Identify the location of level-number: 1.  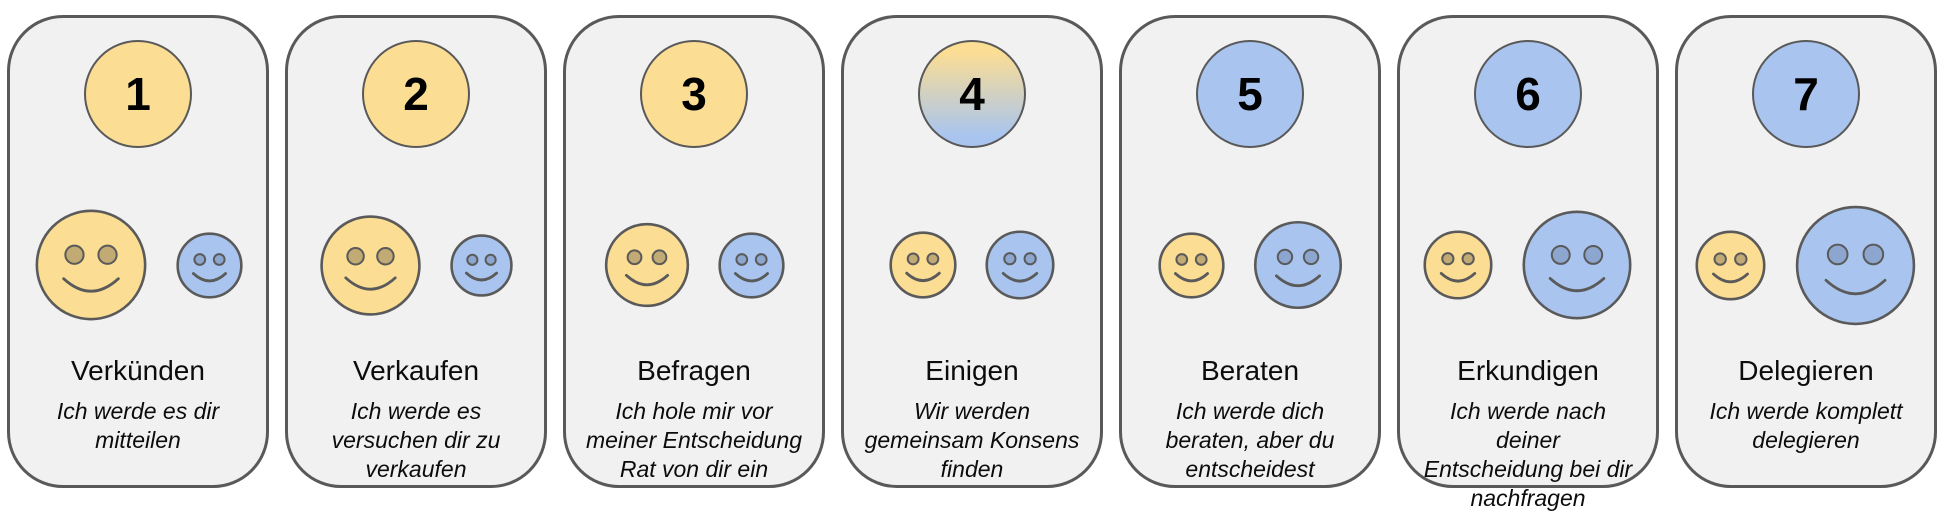
(138, 94).